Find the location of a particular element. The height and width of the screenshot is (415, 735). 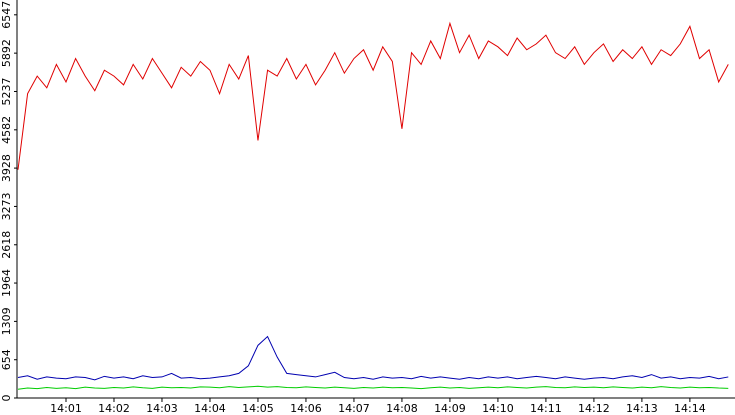

x-tick-label: 14:09 is located at coordinates (450, 408).